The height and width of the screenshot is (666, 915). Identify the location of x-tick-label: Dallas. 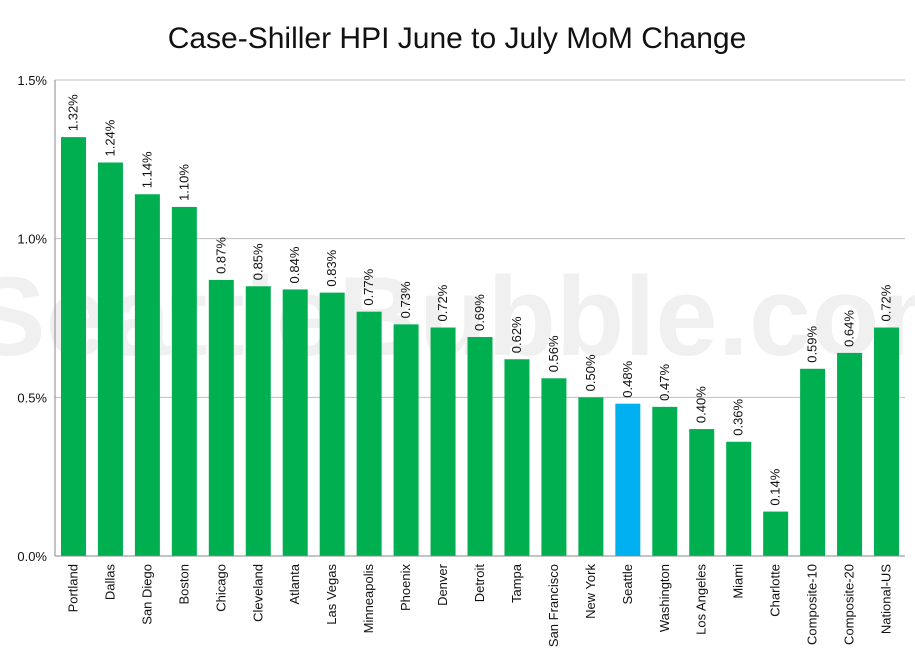
(109, 582).